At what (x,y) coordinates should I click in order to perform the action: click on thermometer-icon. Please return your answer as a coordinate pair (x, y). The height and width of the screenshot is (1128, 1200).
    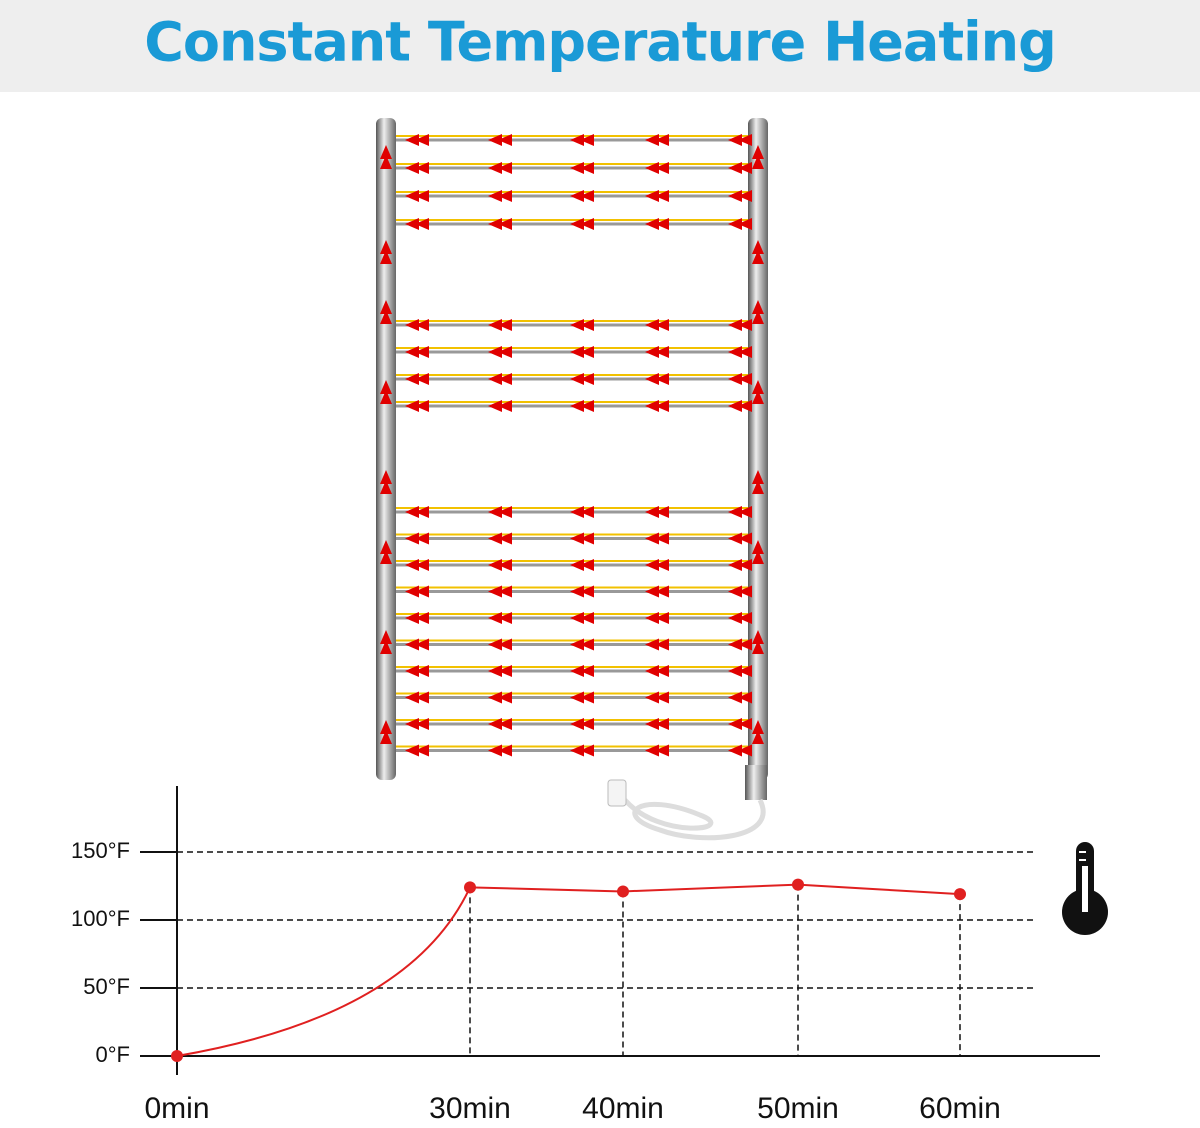
    Looking at the image, I should click on (1085, 888).